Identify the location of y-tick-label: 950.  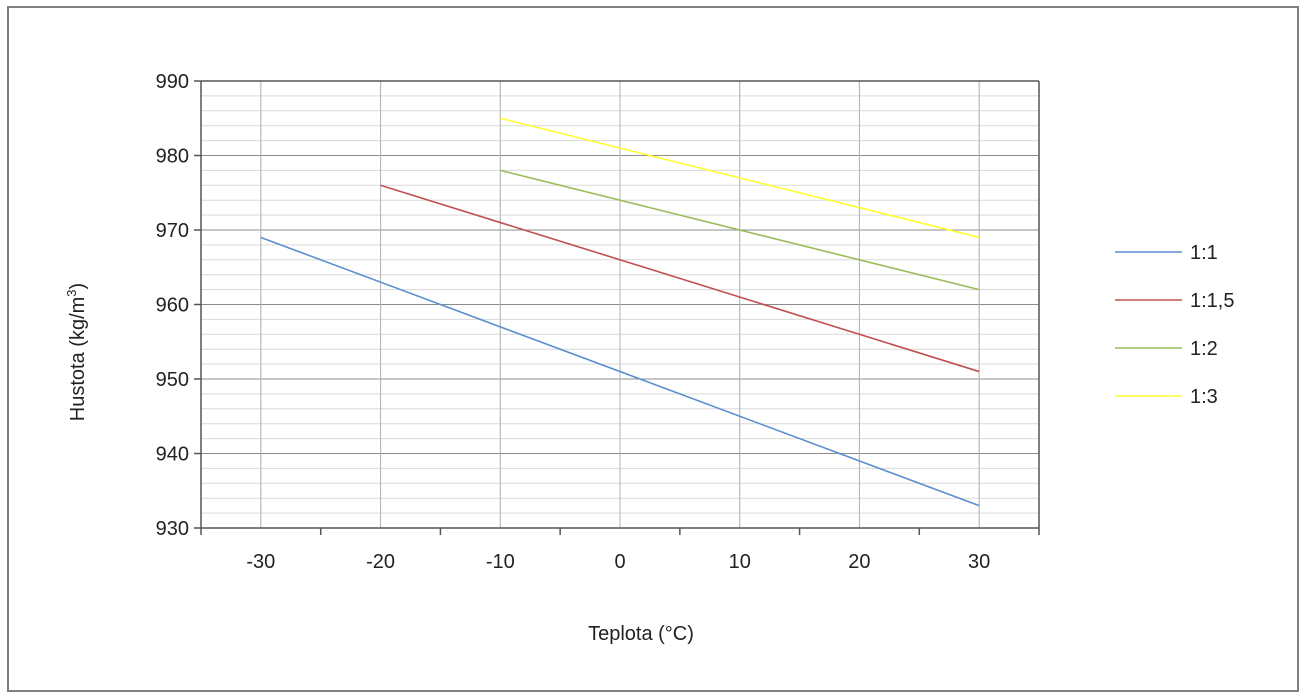
(172, 380).